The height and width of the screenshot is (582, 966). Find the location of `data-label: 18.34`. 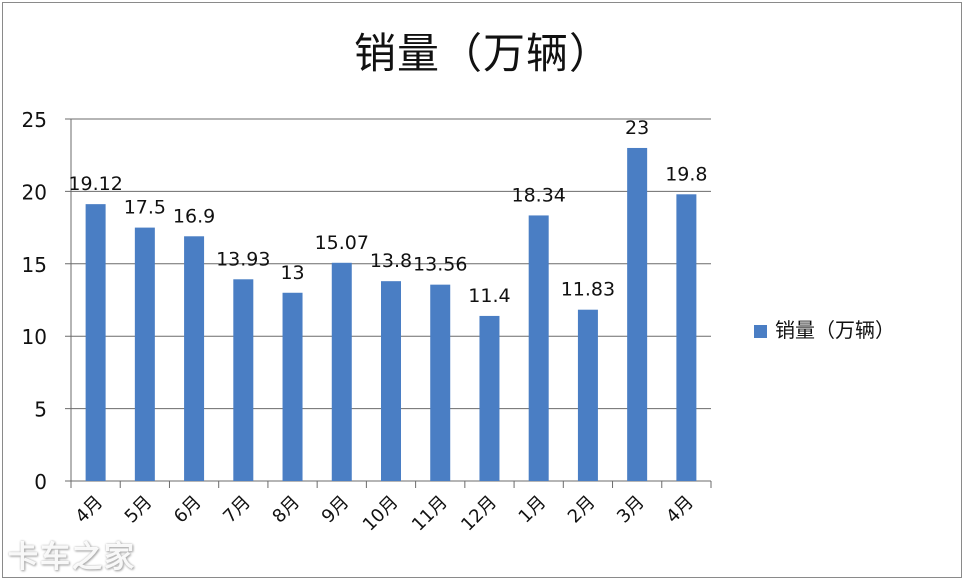

data-label: 18.34 is located at coordinates (538, 195).